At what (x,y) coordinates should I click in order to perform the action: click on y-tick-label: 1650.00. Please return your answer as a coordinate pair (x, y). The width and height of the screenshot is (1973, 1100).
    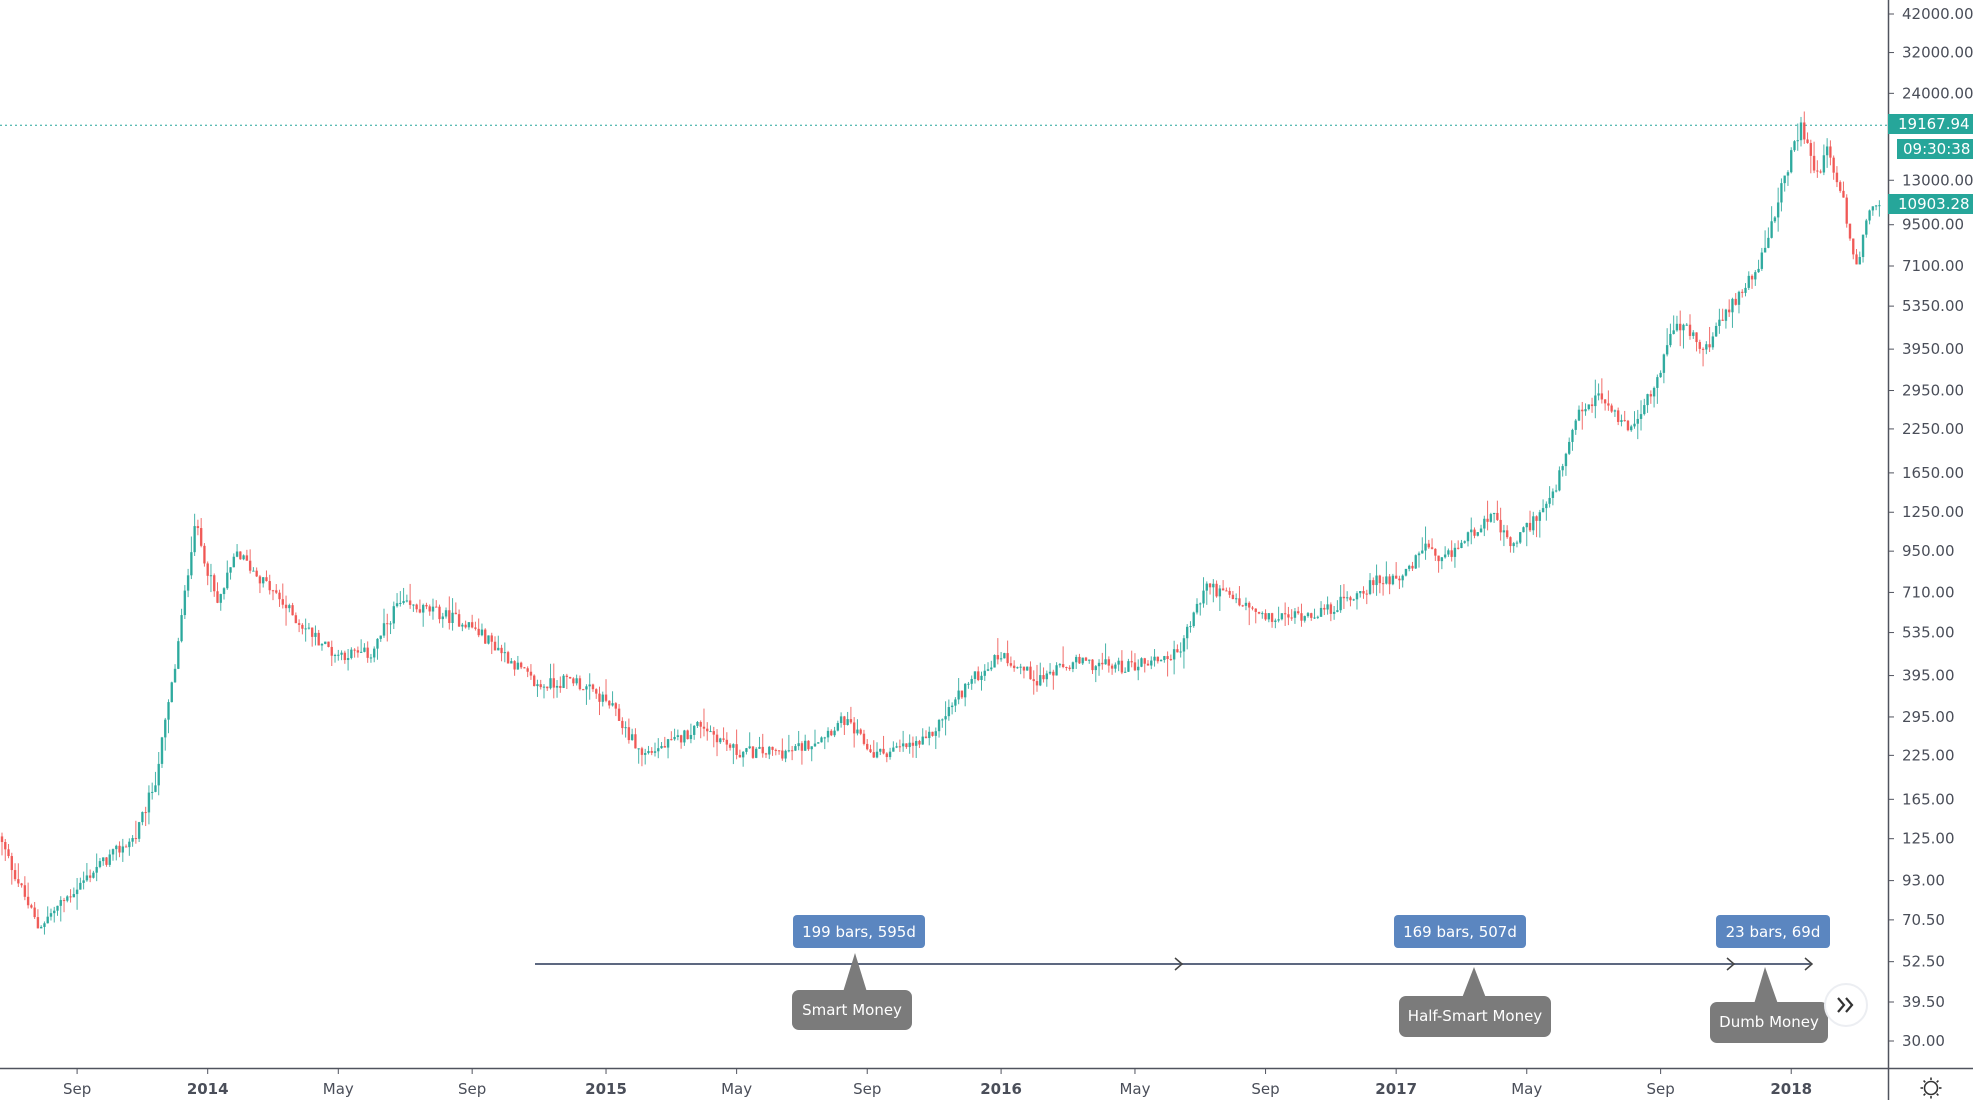
    Looking at the image, I should click on (1933, 473).